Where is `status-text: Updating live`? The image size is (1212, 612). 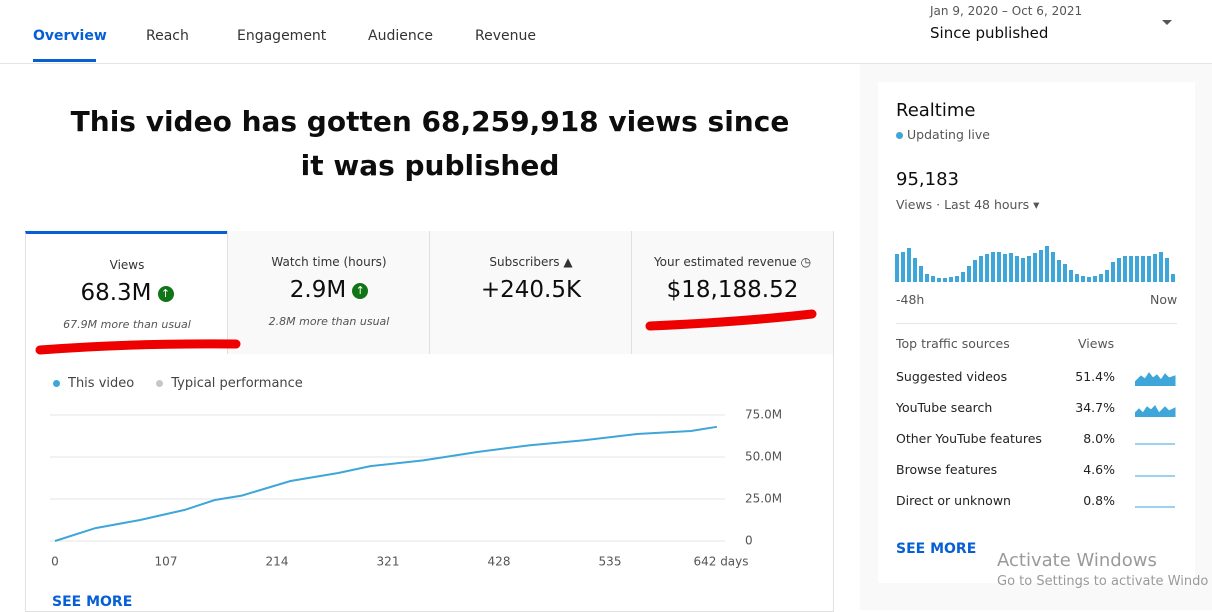
status-text: Updating live is located at coordinates (948, 134).